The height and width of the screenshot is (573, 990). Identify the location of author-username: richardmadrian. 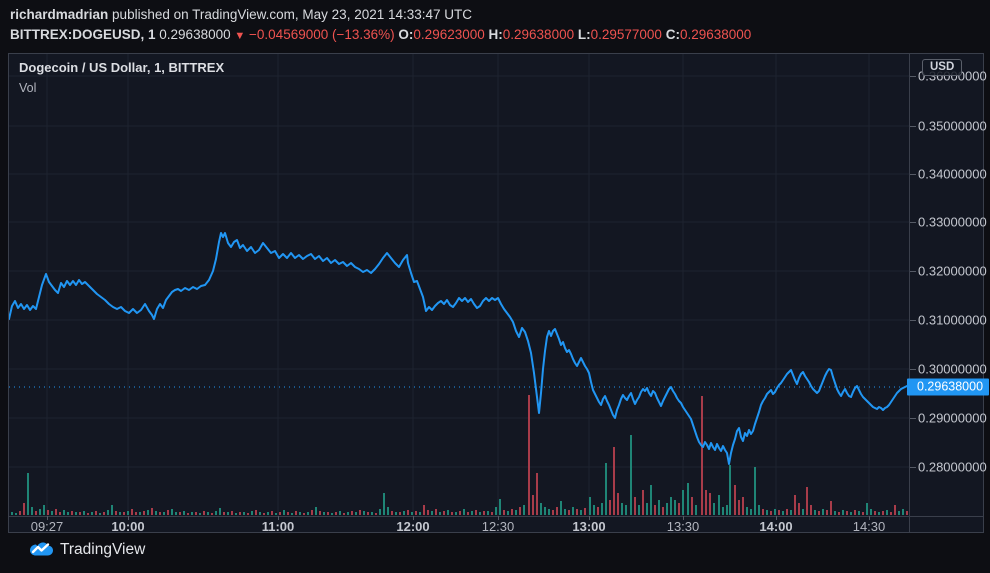
(59, 14).